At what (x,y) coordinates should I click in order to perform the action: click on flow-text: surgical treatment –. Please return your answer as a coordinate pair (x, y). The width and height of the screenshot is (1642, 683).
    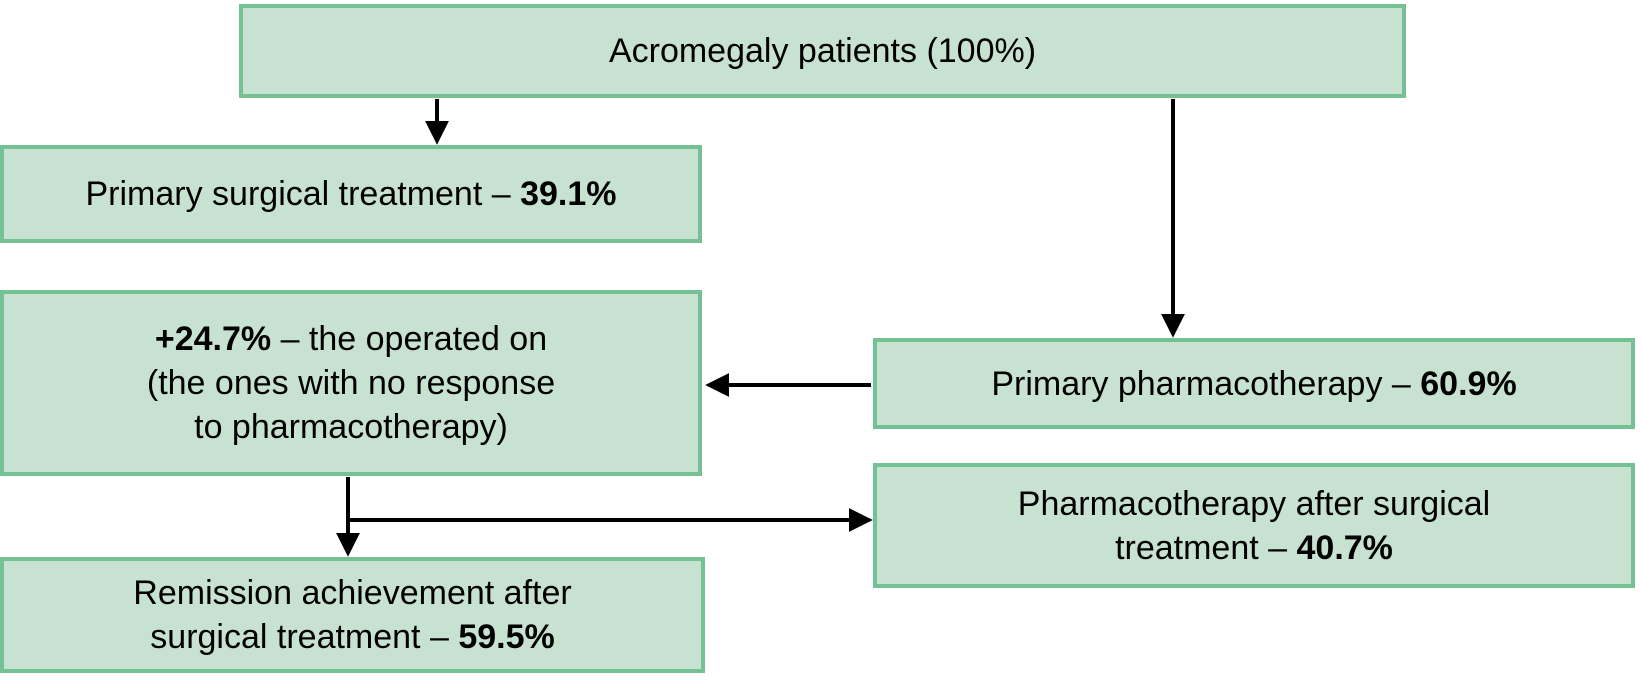
    Looking at the image, I should click on (304, 637).